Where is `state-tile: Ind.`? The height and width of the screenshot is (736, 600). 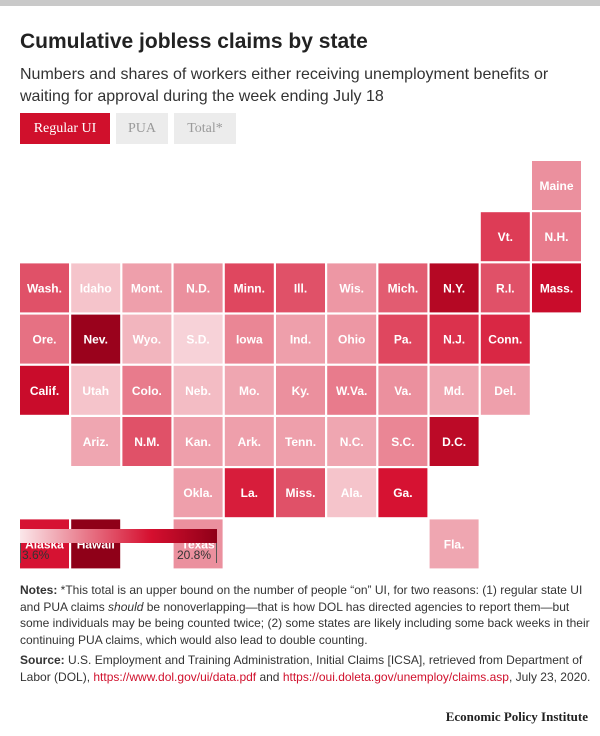 state-tile: Ind. is located at coordinates (300, 339).